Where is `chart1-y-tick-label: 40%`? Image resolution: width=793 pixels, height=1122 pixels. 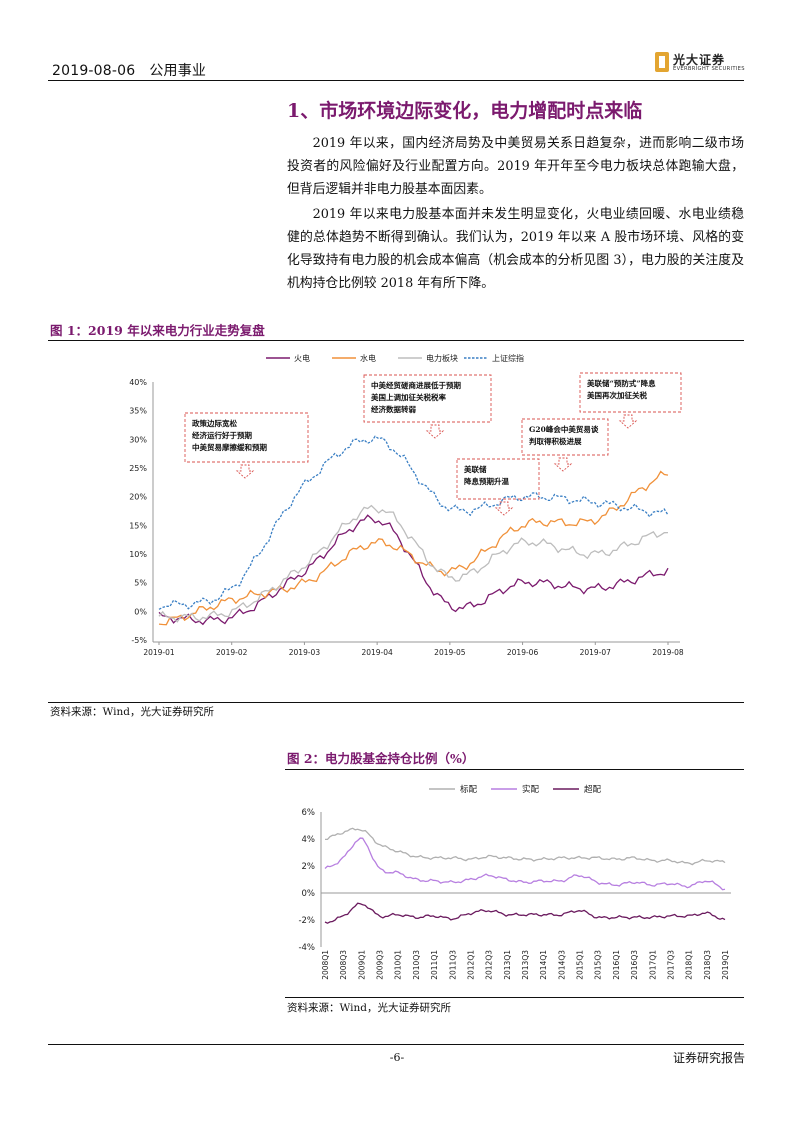
chart1-y-tick-label: 40% is located at coordinates (138, 382).